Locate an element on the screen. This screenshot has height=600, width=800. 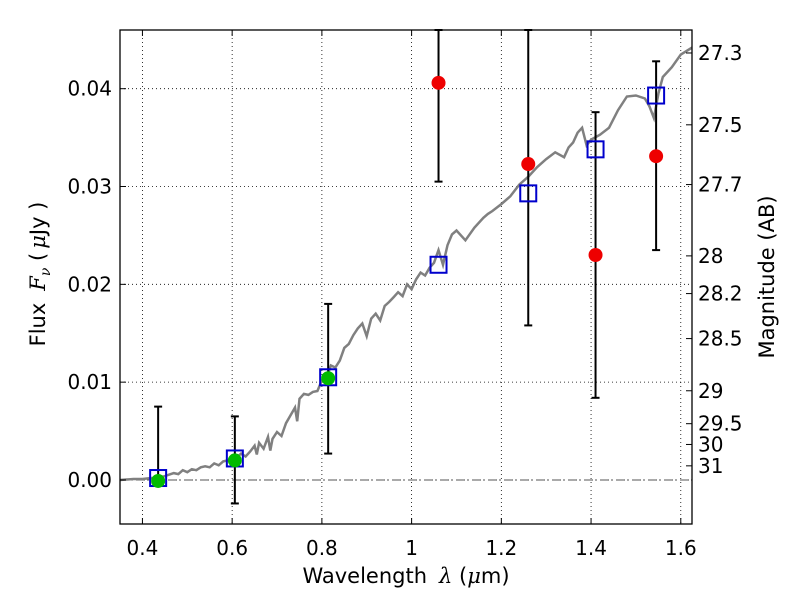
x-tick-label: 1.6 is located at coordinates (681, 548).